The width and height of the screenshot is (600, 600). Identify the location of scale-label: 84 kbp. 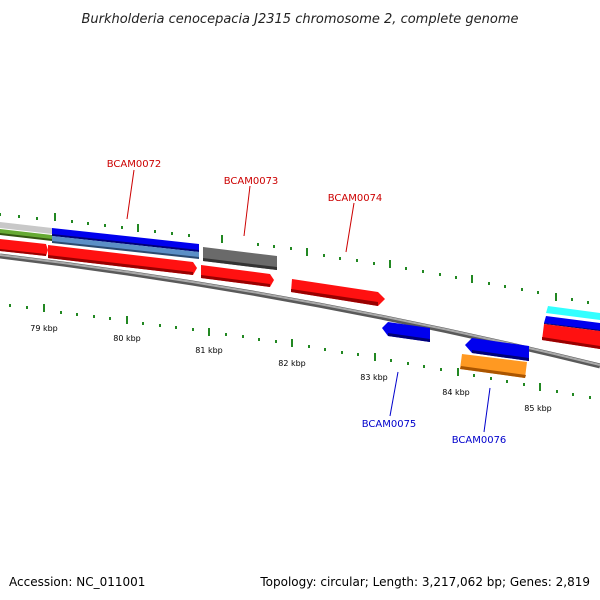
(456, 392).